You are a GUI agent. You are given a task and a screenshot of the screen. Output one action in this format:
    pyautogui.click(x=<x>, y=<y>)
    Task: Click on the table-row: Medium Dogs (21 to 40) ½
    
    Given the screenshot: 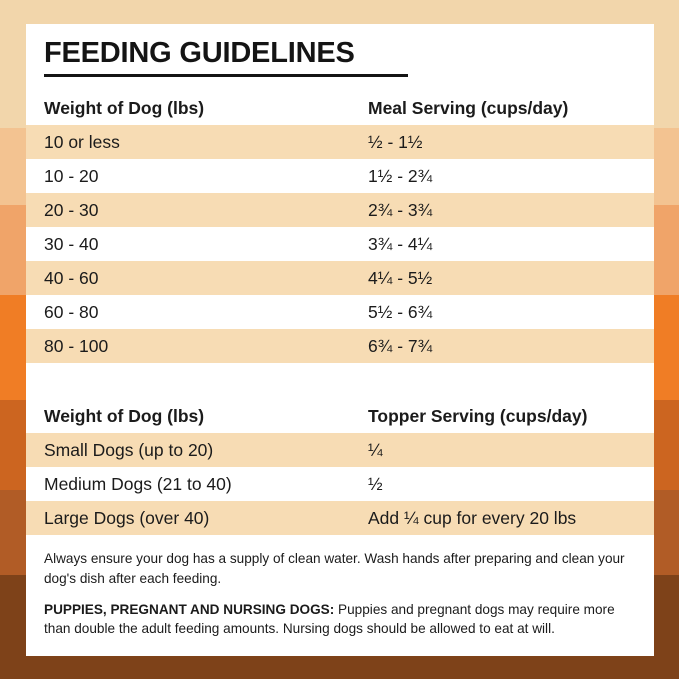 What is the action you would take?
    pyautogui.click(x=340, y=484)
    